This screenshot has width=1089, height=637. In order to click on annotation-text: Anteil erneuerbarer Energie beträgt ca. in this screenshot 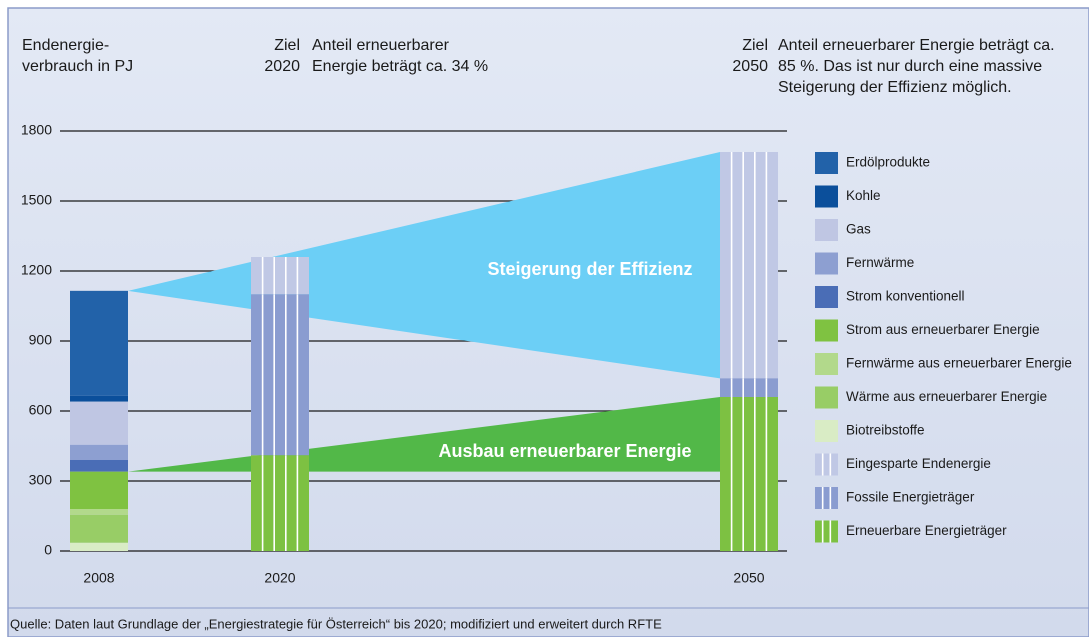, I will do `click(916, 45)`.